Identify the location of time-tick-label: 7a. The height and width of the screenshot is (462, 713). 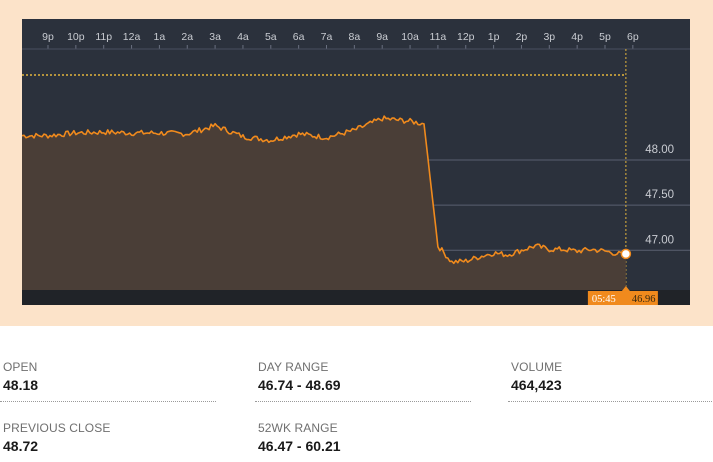
(327, 37).